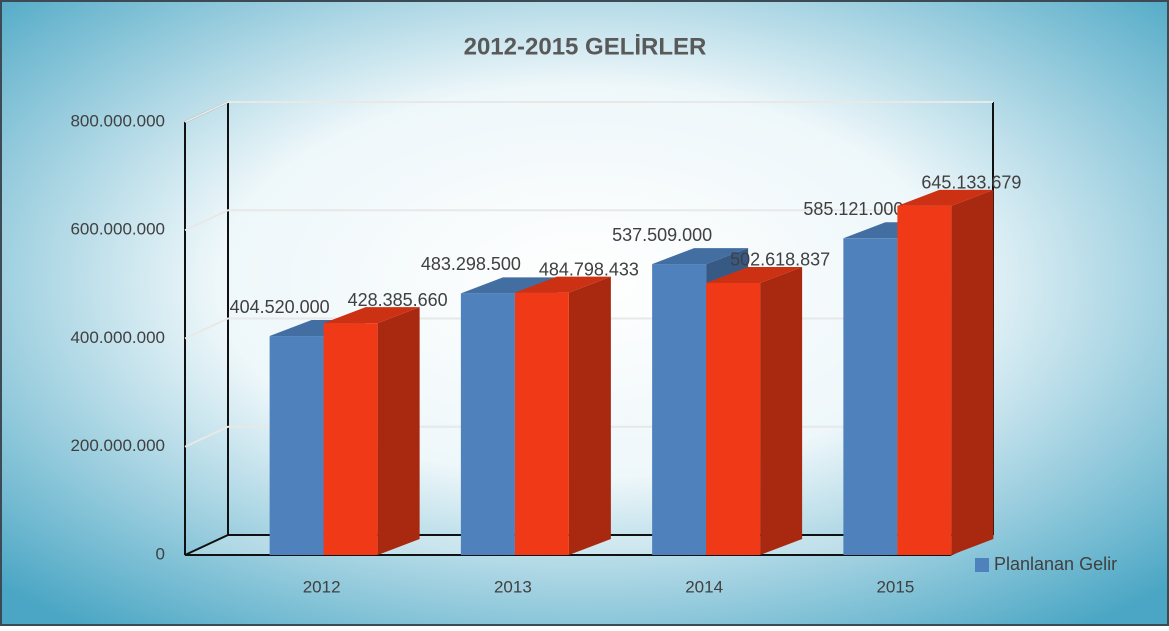 The image size is (1169, 631). What do you see at coordinates (662, 235) in the screenshot?
I see `data-label: 537.509.000` at bounding box center [662, 235].